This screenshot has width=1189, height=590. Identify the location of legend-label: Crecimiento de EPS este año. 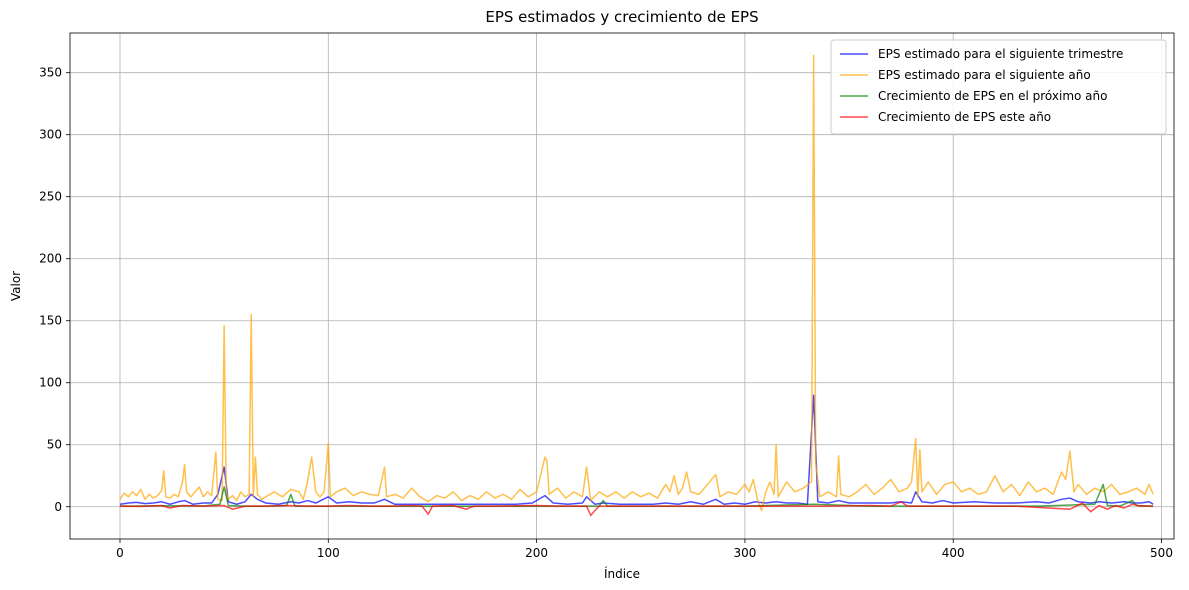
(964, 117).